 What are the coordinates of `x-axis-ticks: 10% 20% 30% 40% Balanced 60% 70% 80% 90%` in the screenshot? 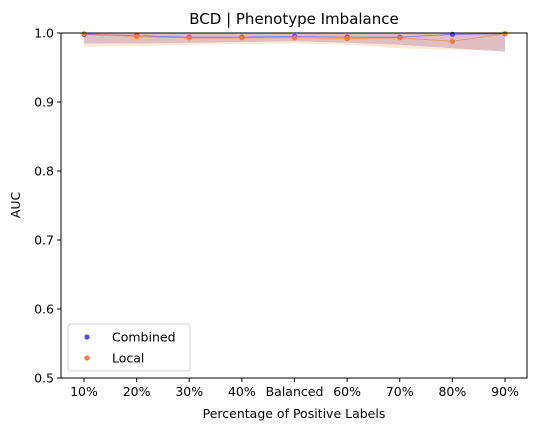 It's located at (294, 388).